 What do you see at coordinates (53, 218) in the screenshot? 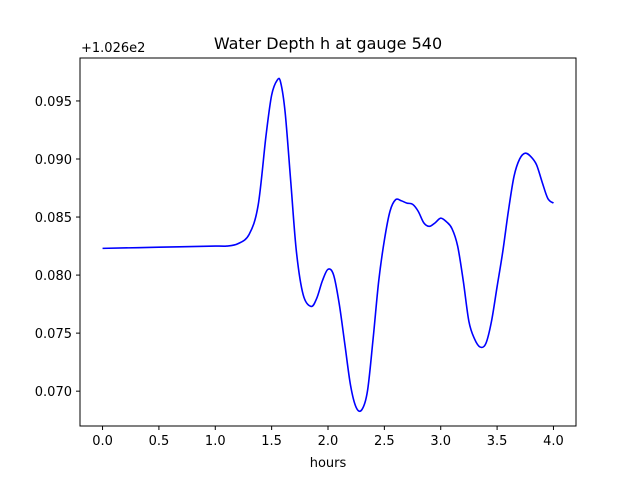
I see `y-tick-label: 0.085` at bounding box center [53, 218].